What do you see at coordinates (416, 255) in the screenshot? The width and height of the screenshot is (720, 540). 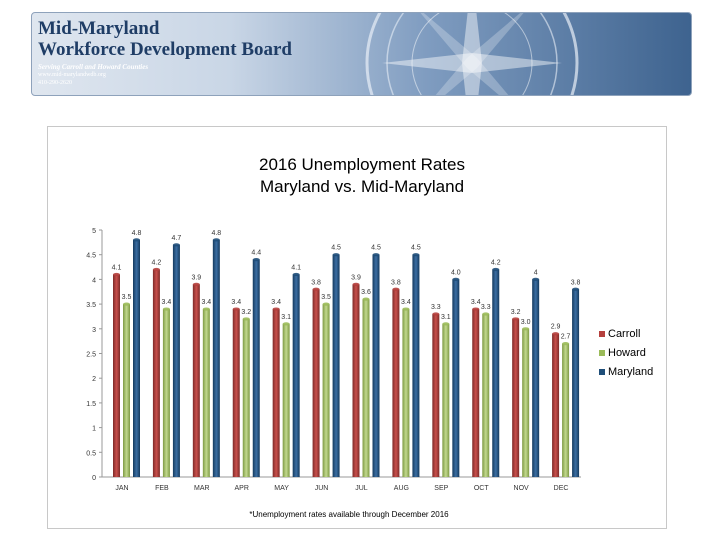 I see `bar-cap-maryland-aug` at bounding box center [416, 255].